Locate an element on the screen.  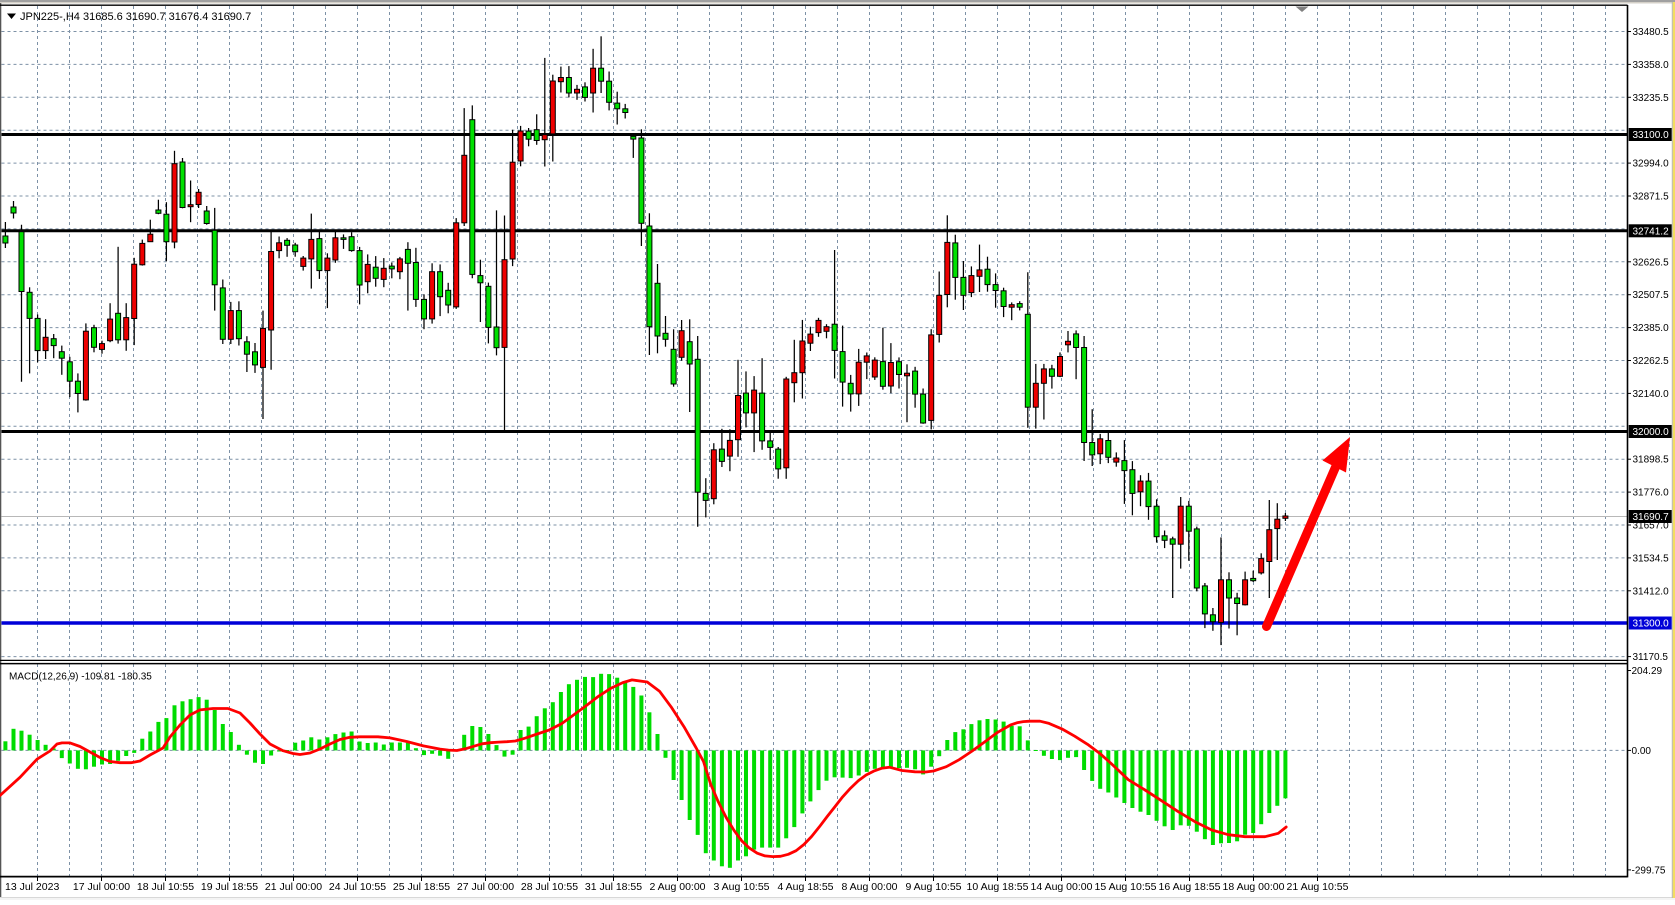
svg-text: 28 Jul 10:55 is located at coordinates (549, 887).